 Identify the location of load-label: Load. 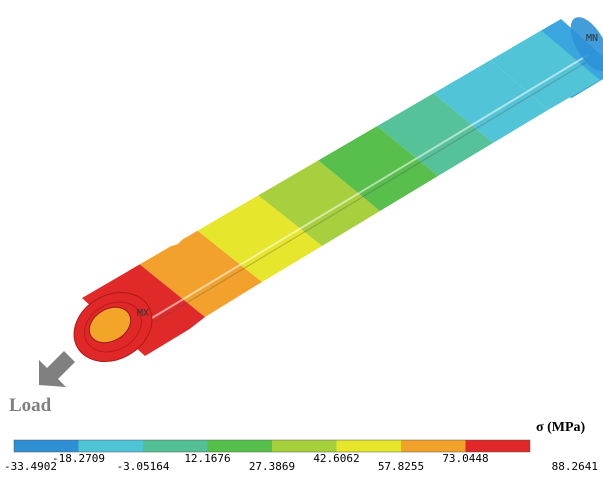
(30, 405).